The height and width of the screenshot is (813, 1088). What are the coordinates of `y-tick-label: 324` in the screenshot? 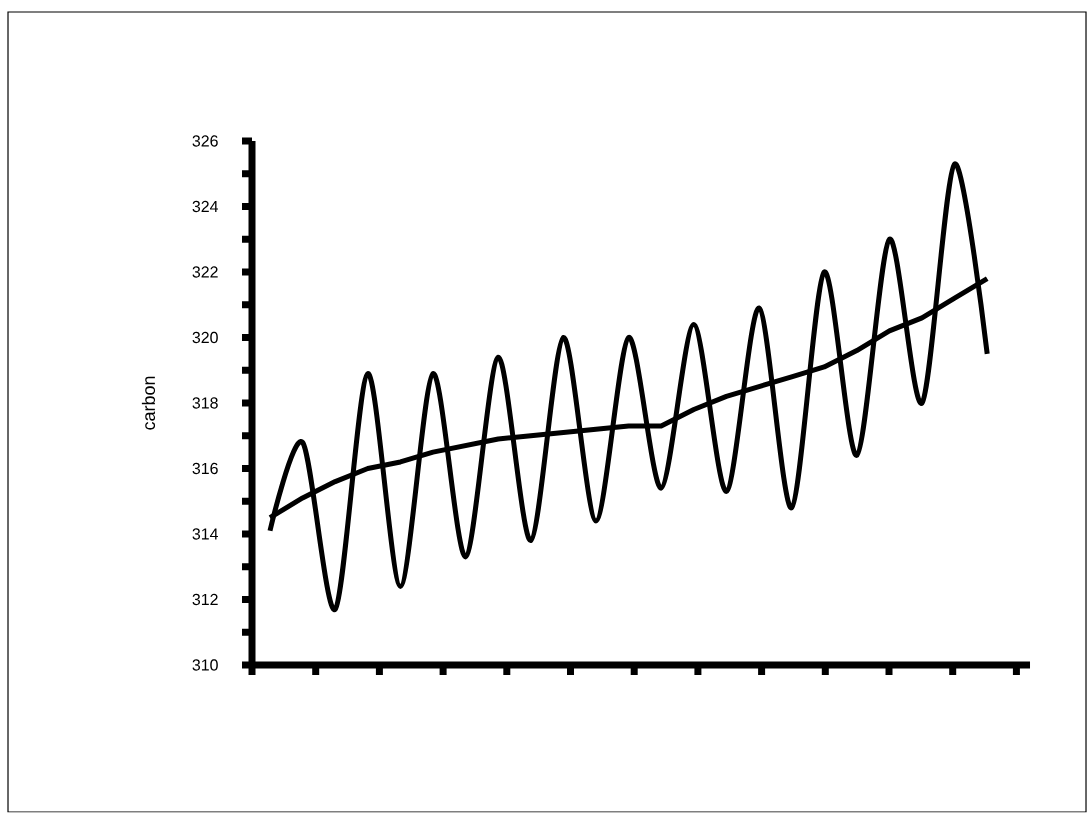 It's located at (205, 207).